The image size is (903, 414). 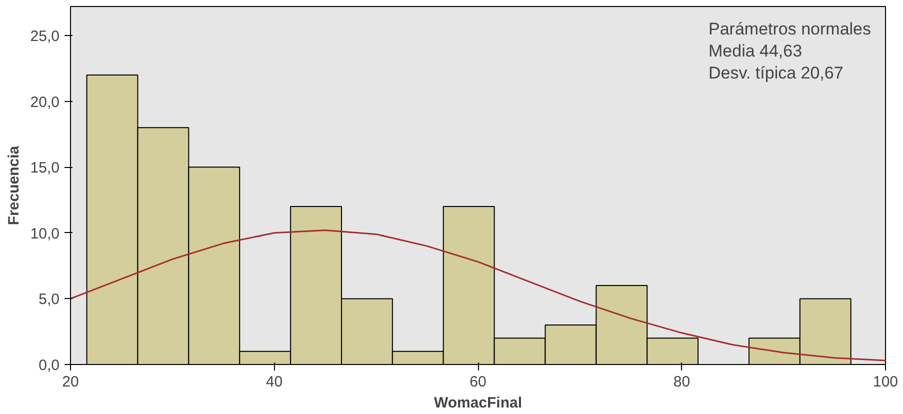 What do you see at coordinates (274, 382) in the screenshot?
I see `x-tick-label: 40` at bounding box center [274, 382].